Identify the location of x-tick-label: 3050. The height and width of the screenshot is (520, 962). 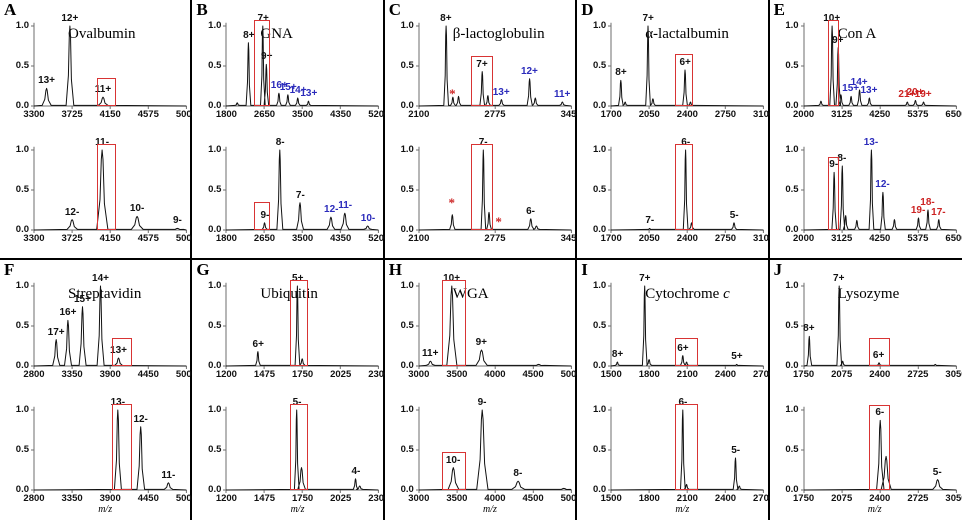
(953, 498).